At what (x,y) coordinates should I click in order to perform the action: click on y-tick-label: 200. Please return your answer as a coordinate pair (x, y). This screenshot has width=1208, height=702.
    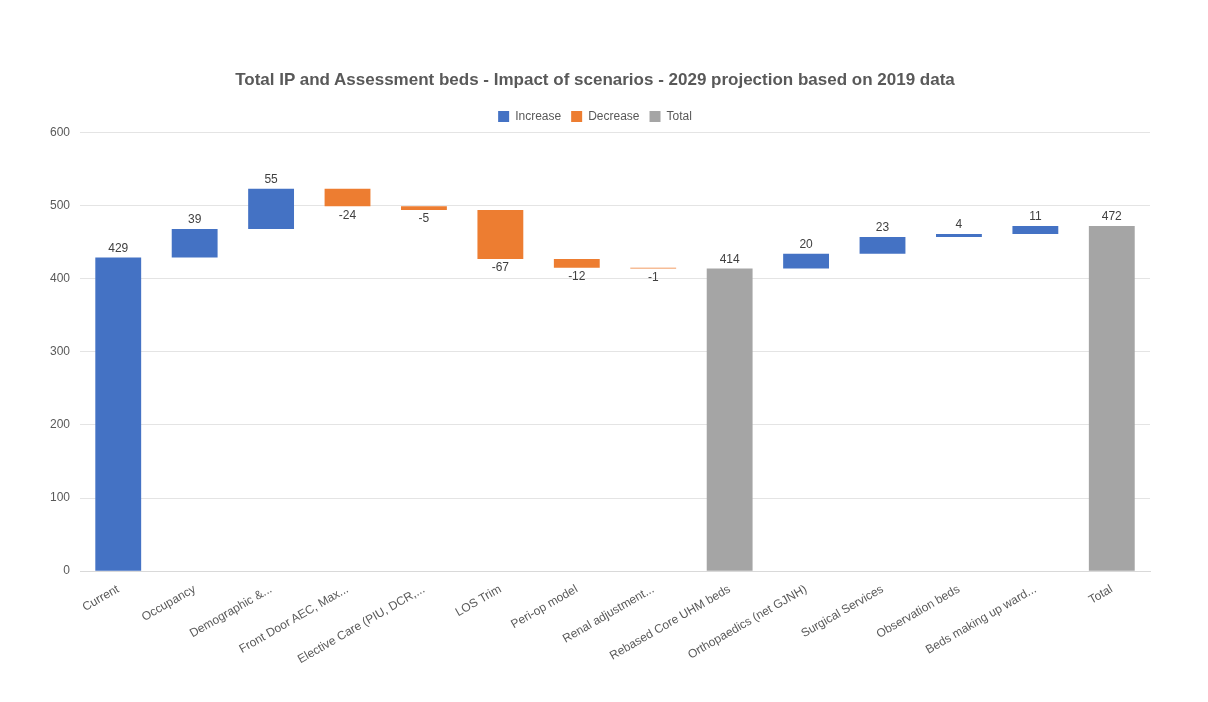
    Looking at the image, I should click on (60, 424).